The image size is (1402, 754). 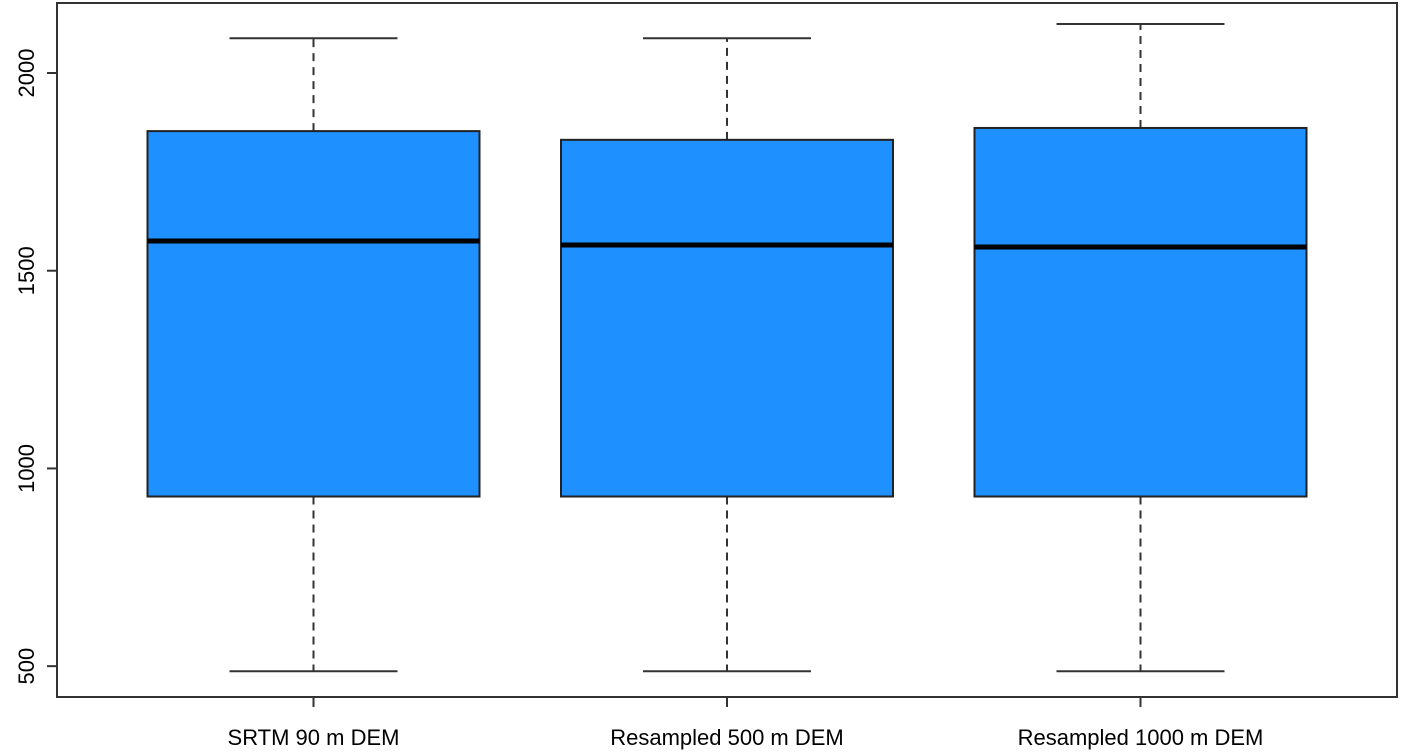 What do you see at coordinates (26, 73) in the screenshot?
I see `y-tick-label: 2000` at bounding box center [26, 73].